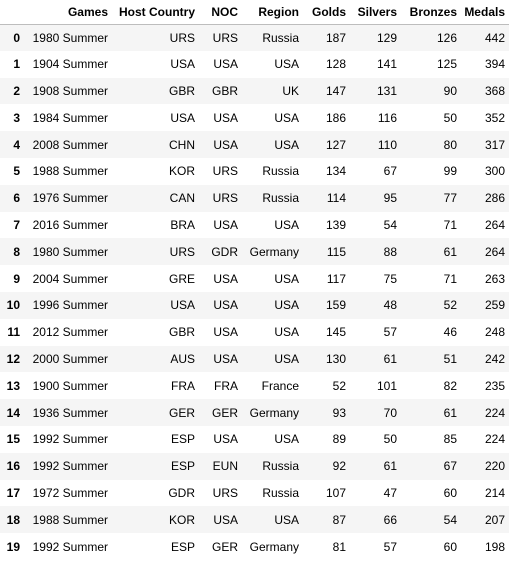  Describe the element at coordinates (70, 385) in the screenshot. I see `cell-games: 1900 Summer` at that location.